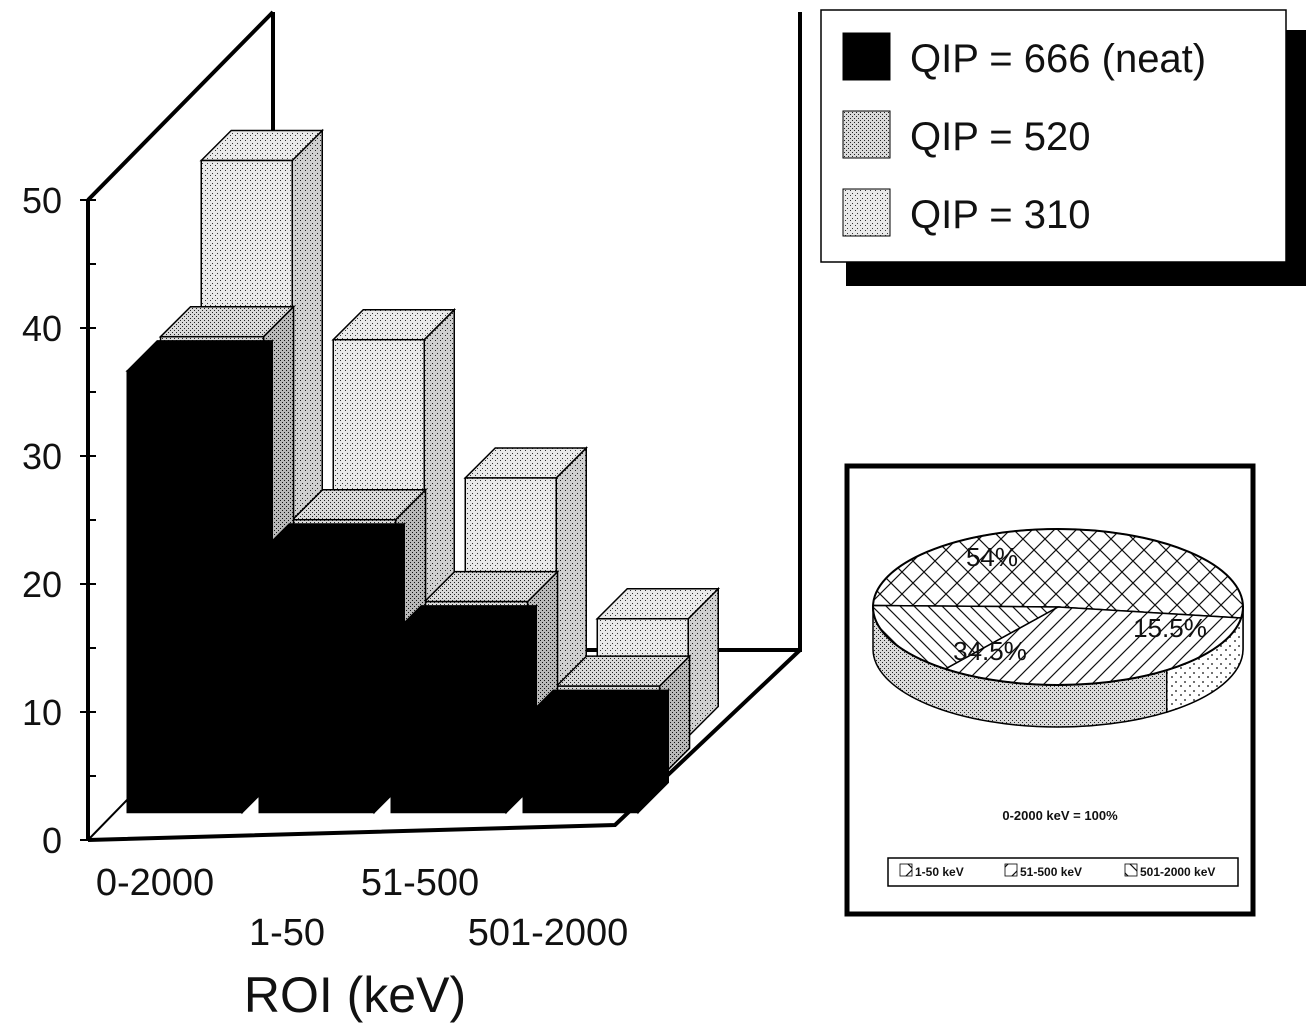 Image resolution: width=1309 pixels, height=1024 pixels. I want to click on pie-slice-label: 54%, so click(992, 557).